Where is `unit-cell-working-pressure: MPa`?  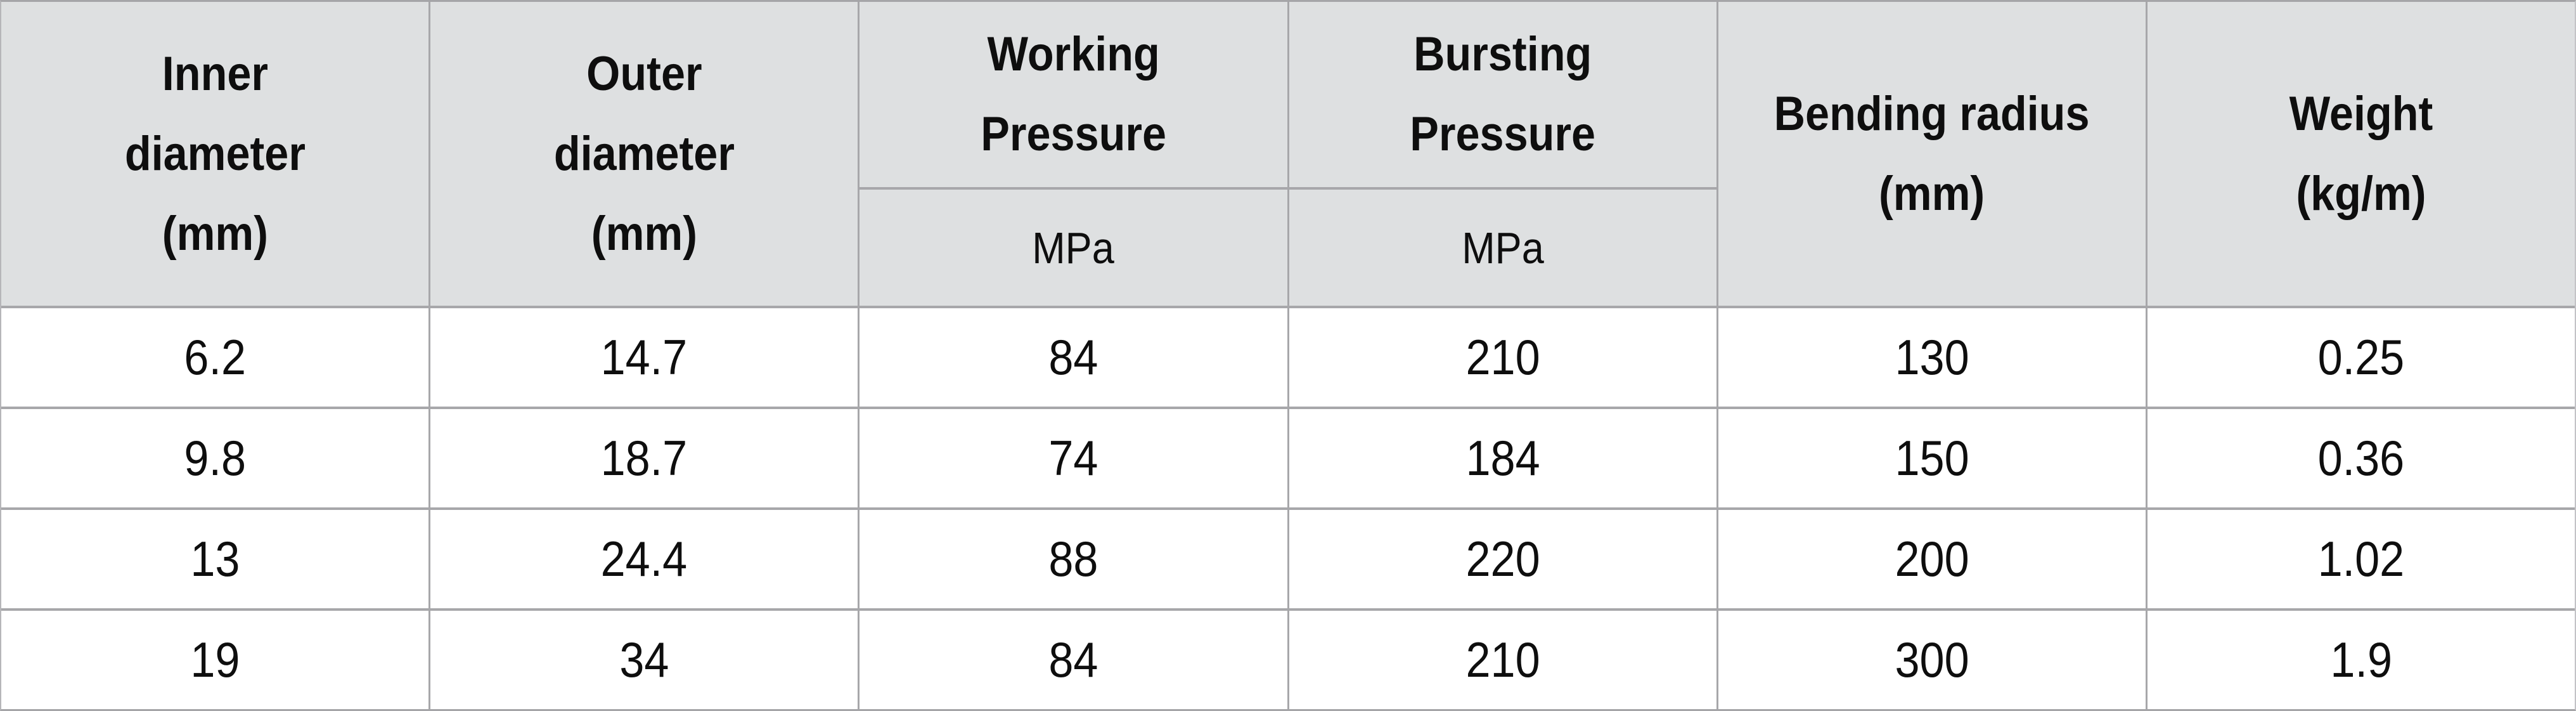
unit-cell-working-pressure: MPa is located at coordinates (1073, 248).